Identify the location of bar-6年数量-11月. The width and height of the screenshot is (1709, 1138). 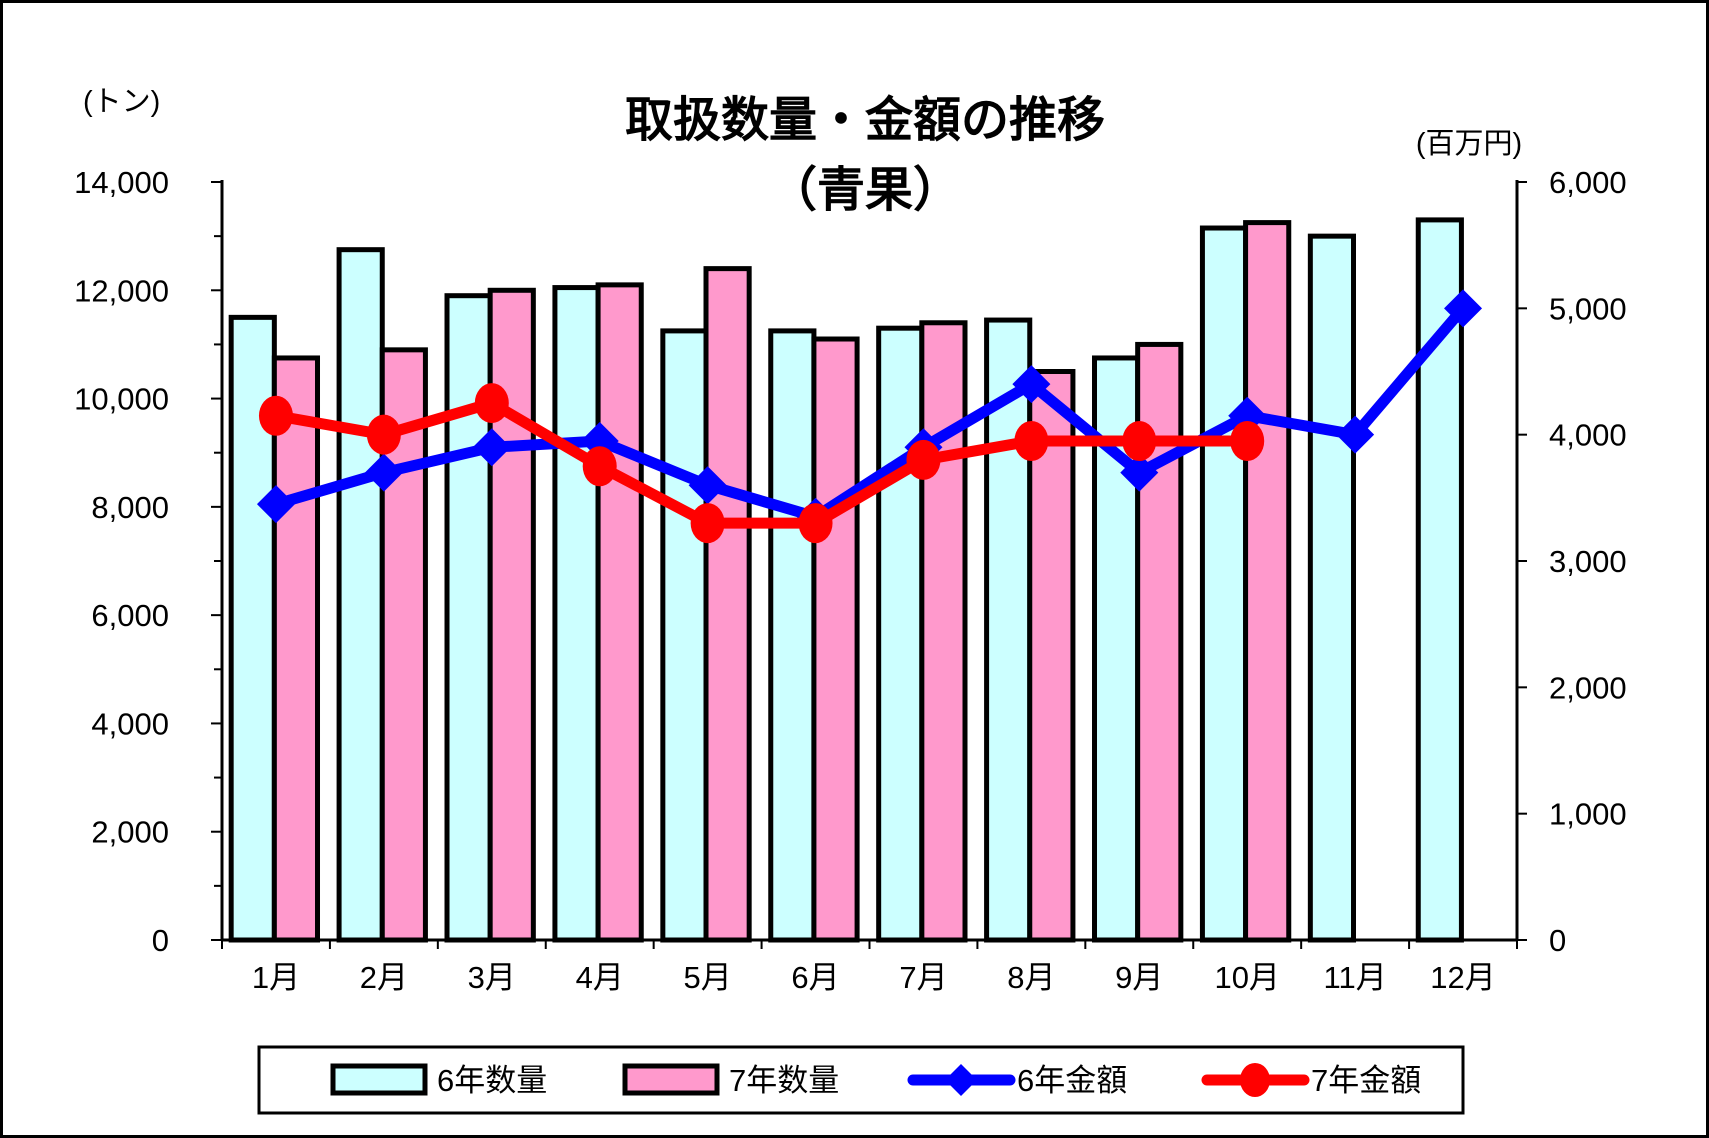
(1332, 588).